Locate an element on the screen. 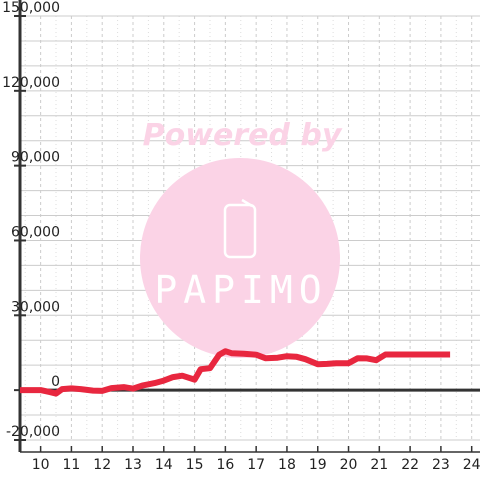 The height and width of the screenshot is (480, 480). x-tick-label: 19 is located at coordinates (318, 465).